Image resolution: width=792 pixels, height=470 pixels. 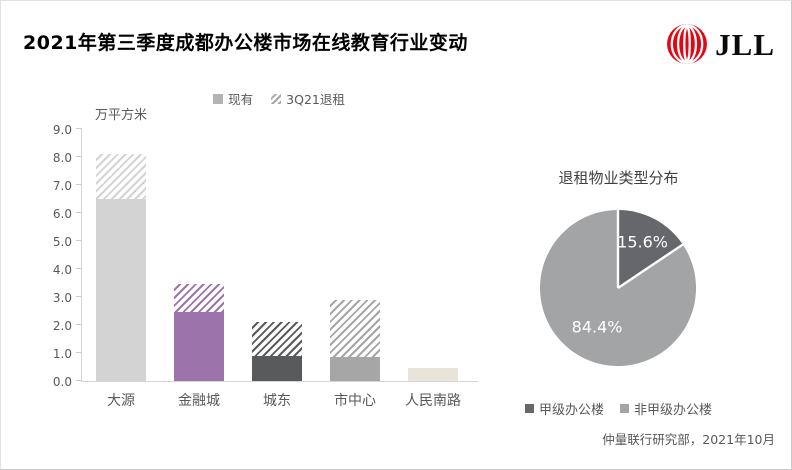 I want to click on pie-svg: 15.6% 84.4%, so click(x=618, y=288).